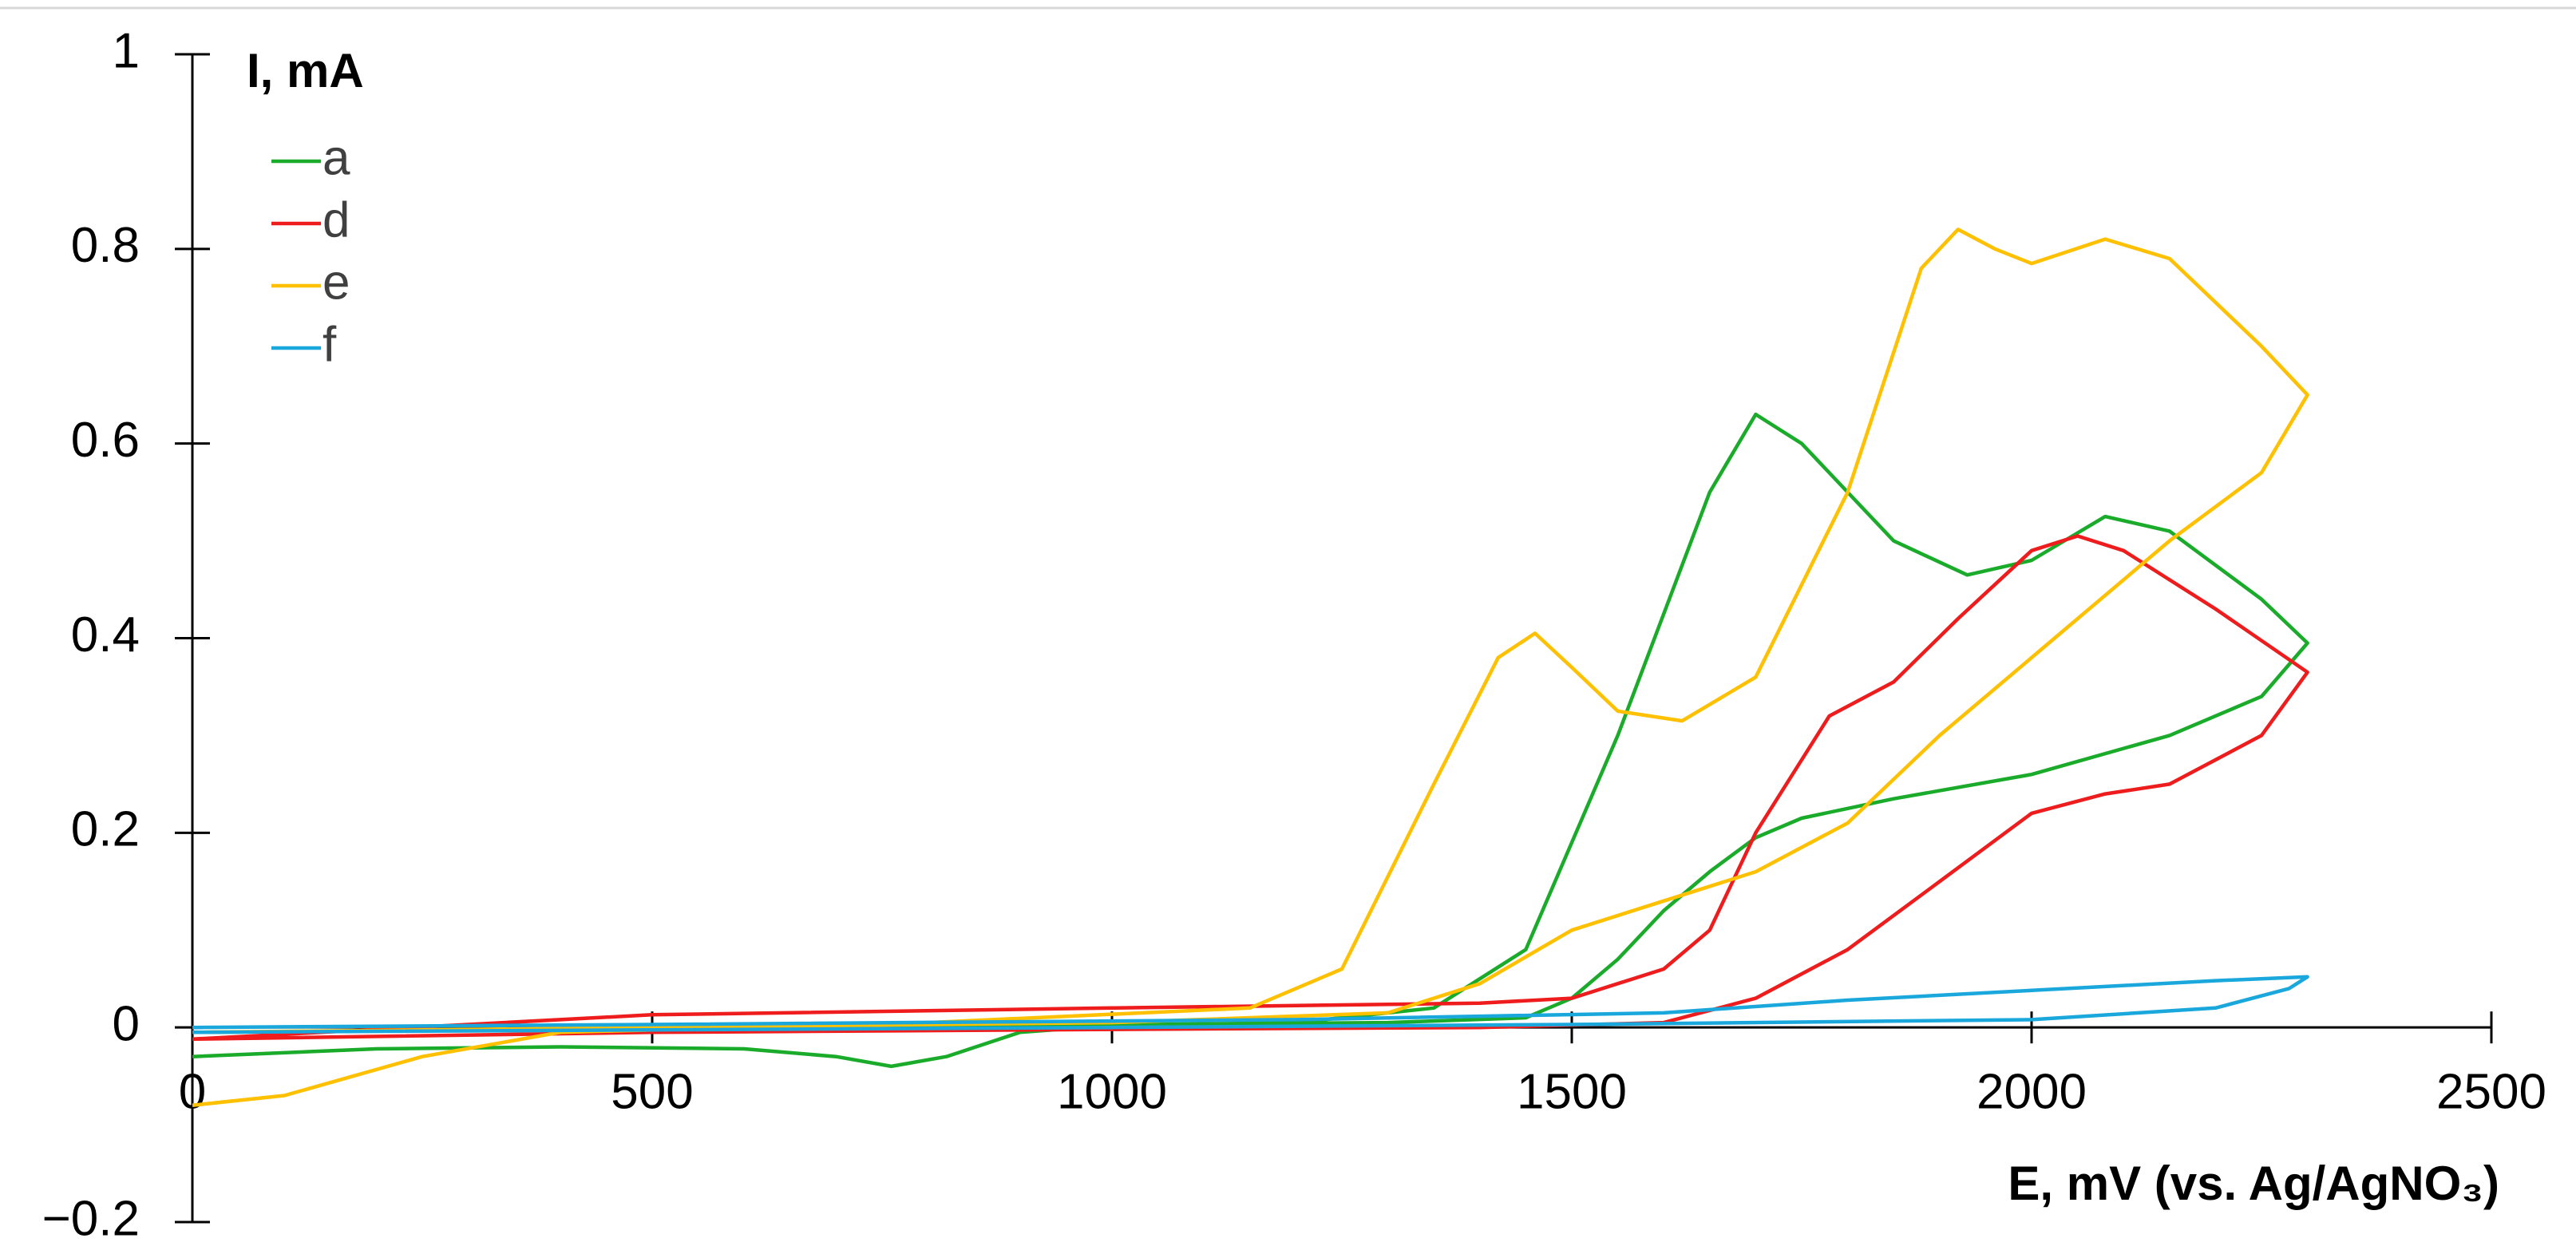  What do you see at coordinates (106, 635) in the screenshot?
I see `y-tick-label: 0.4` at bounding box center [106, 635].